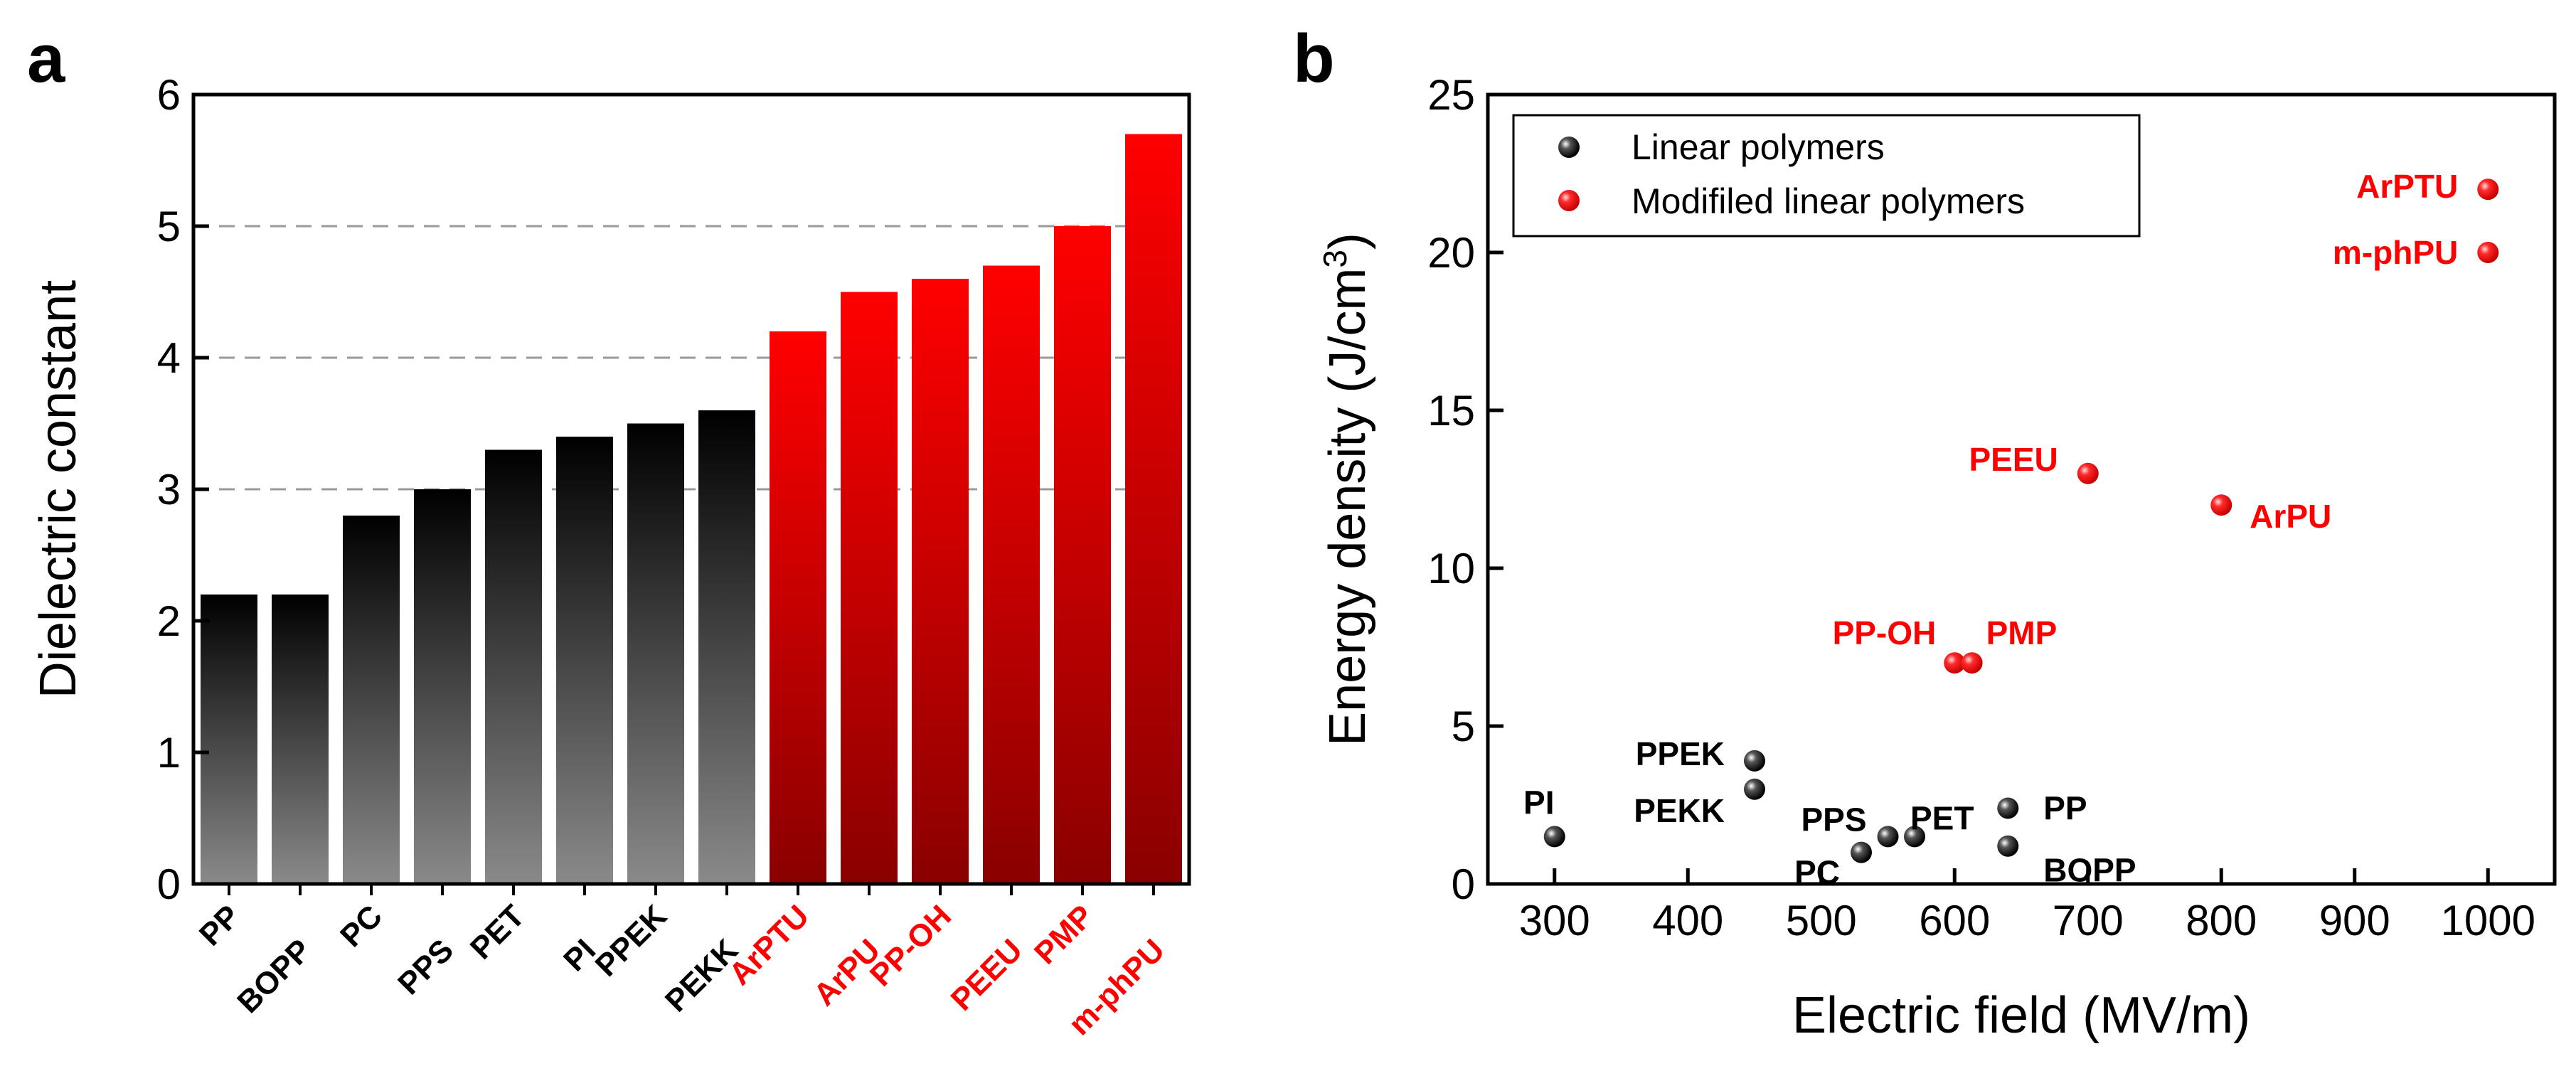  What do you see at coordinates (2008, 846) in the screenshot?
I see `point-bopp` at bounding box center [2008, 846].